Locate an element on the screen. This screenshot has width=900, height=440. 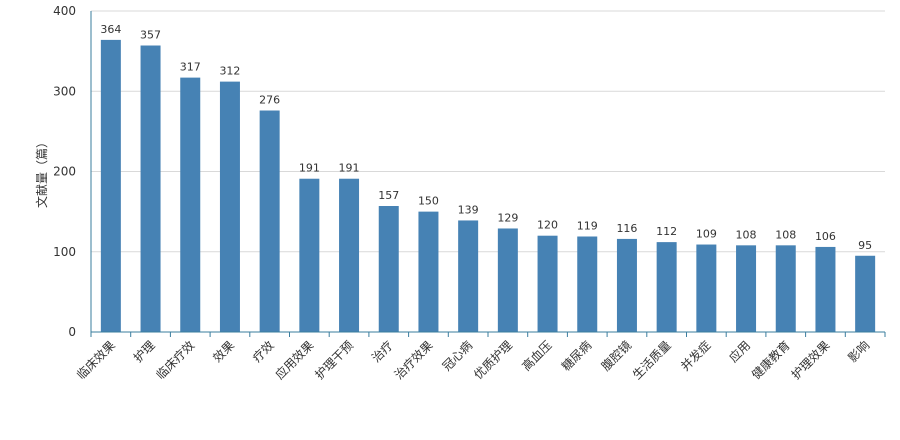
x-tick-label: 临床疗效 is located at coordinates (175, 360).